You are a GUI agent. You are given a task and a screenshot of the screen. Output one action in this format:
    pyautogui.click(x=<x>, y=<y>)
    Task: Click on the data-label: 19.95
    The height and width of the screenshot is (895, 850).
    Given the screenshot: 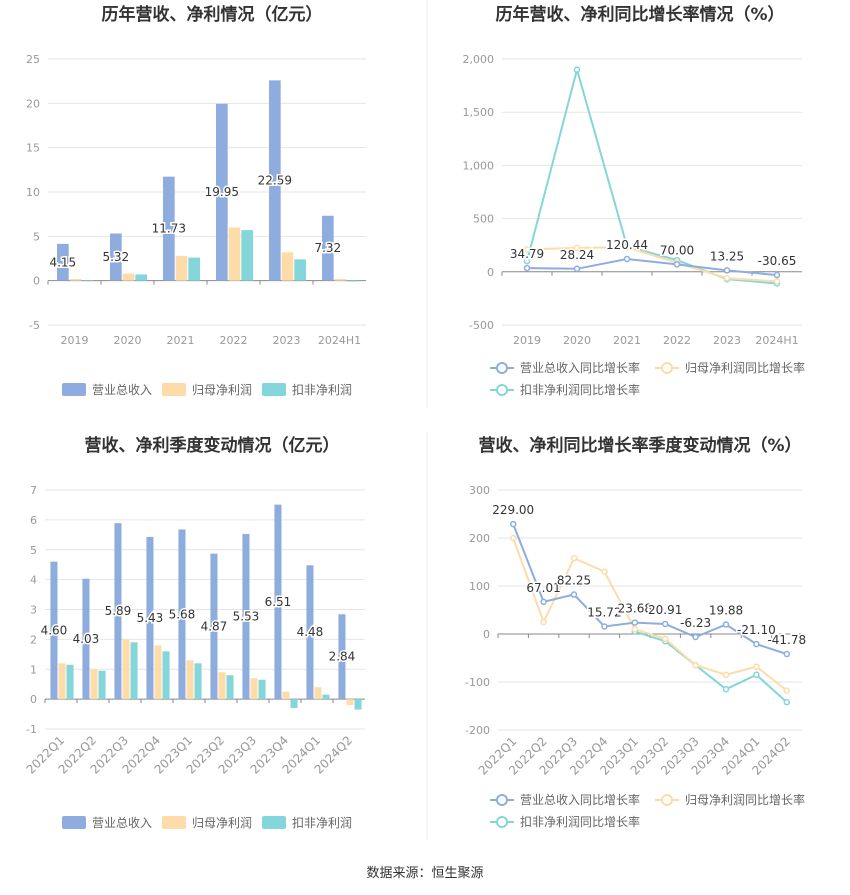 What is the action you would take?
    pyautogui.click(x=222, y=192)
    